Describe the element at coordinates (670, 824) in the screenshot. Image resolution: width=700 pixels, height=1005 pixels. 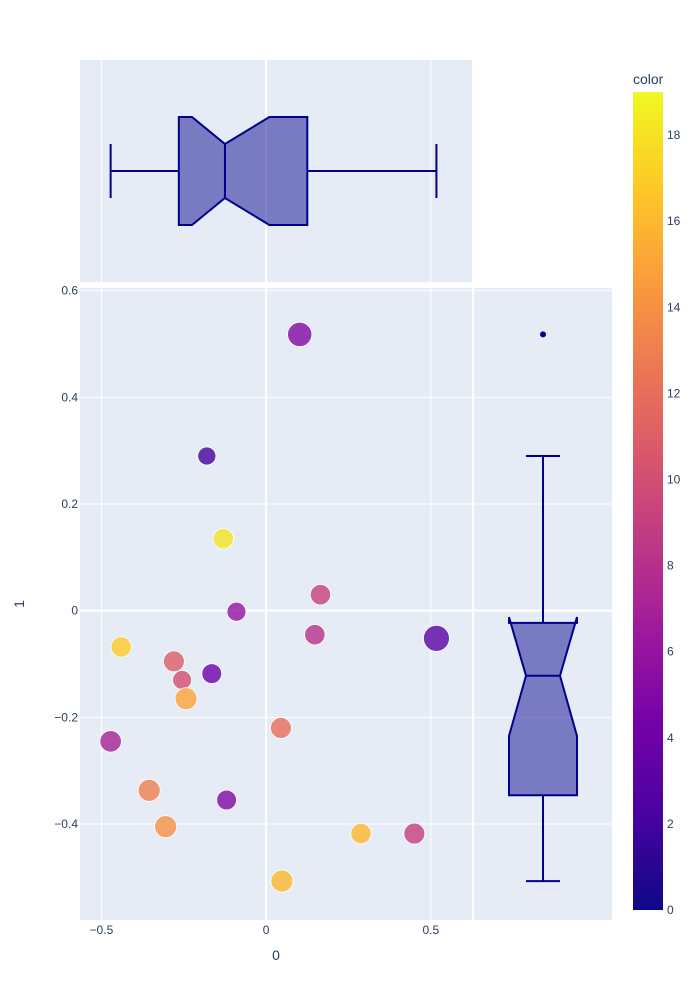
I see `colorbar-tick-label: 2` at that location.